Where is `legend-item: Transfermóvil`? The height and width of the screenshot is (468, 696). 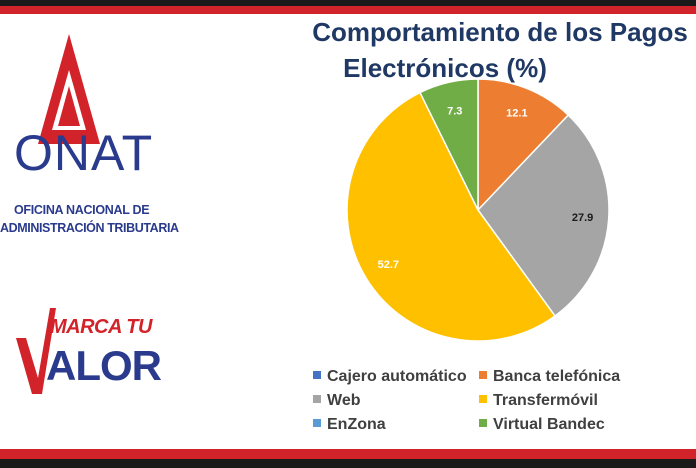
legend-item: Transfermóvil is located at coordinates (538, 401).